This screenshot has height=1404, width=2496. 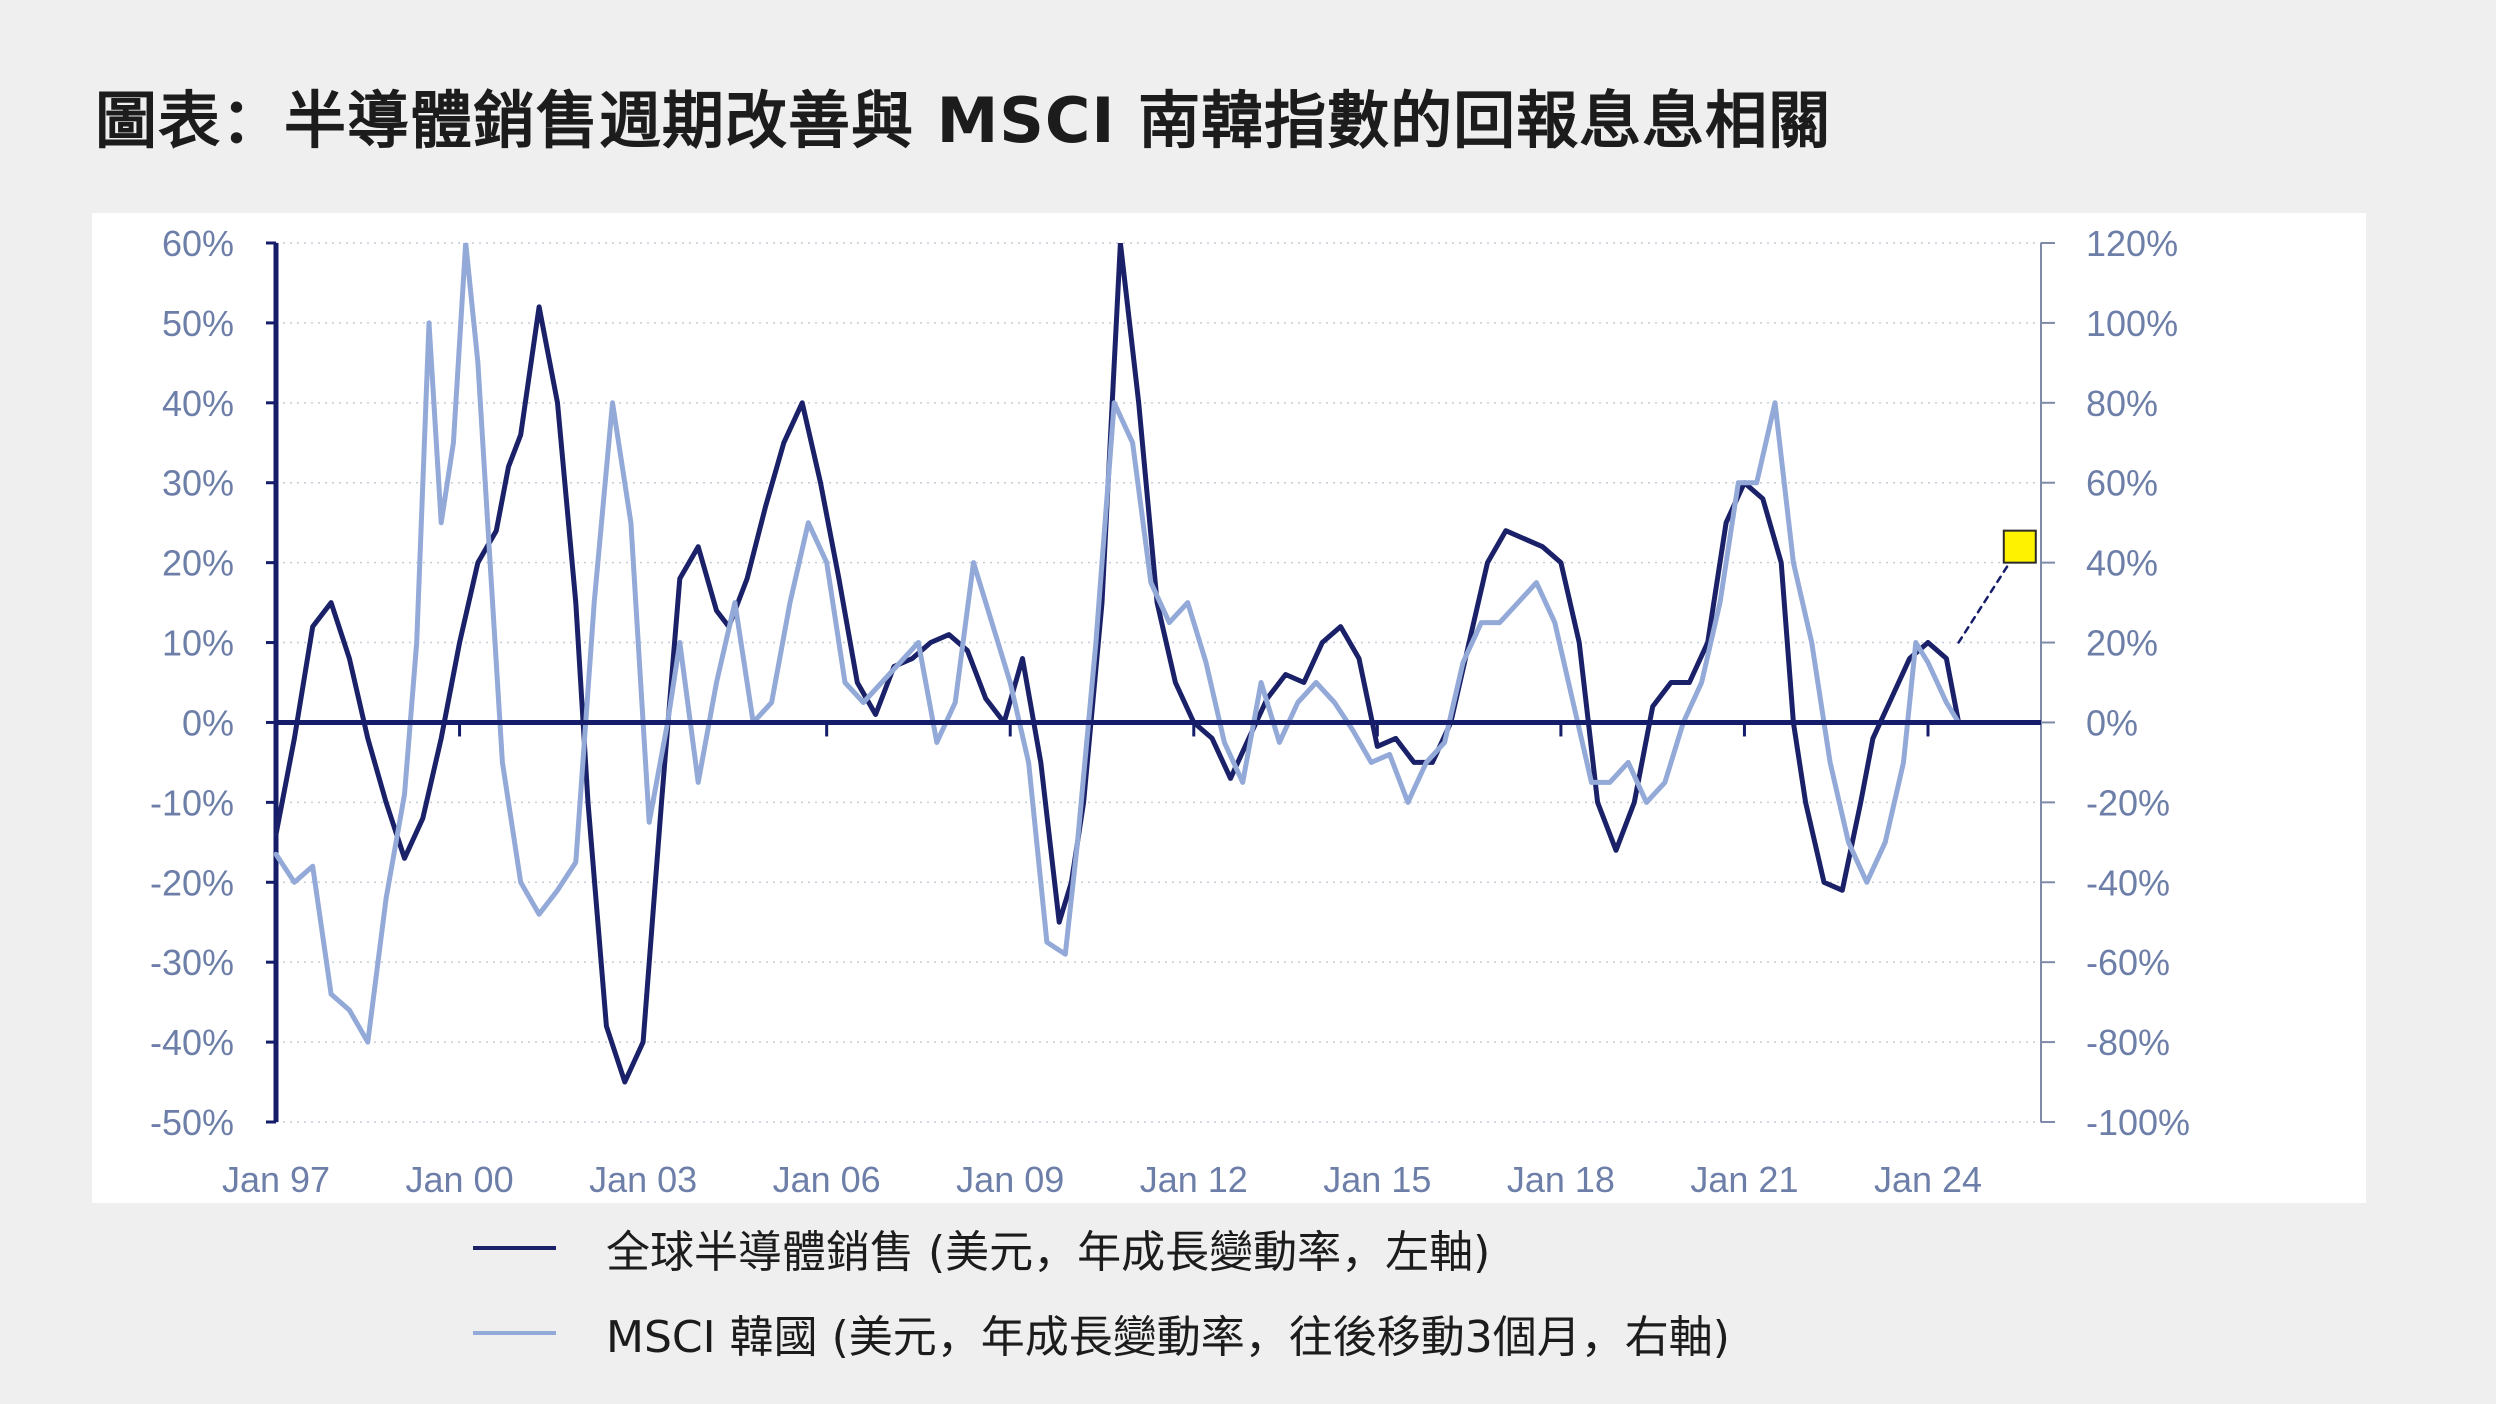 What do you see at coordinates (2122, 563) in the screenshot?
I see `right-axis-tick-label: 40%` at bounding box center [2122, 563].